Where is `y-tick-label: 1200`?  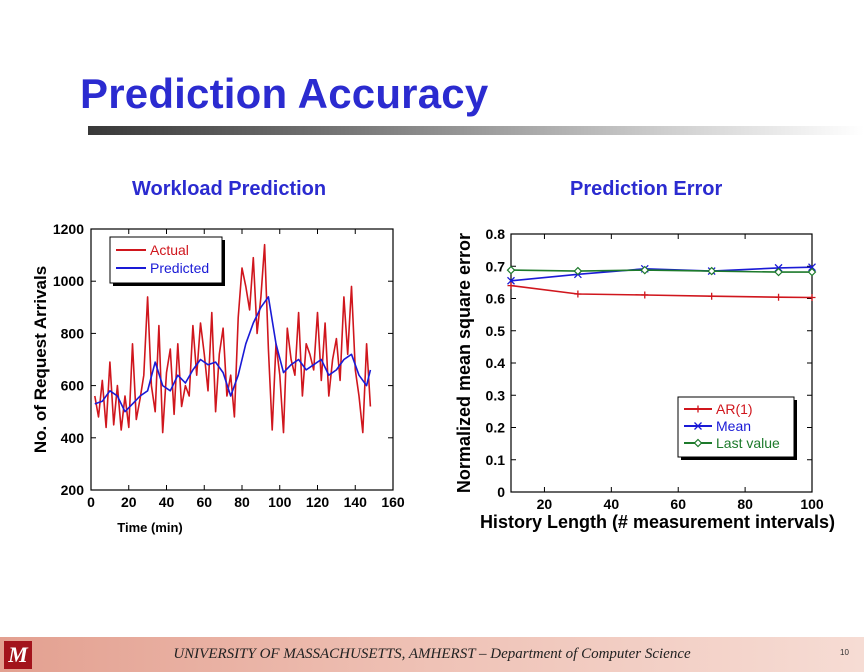
y-tick-label: 1200 is located at coordinates (68, 229).